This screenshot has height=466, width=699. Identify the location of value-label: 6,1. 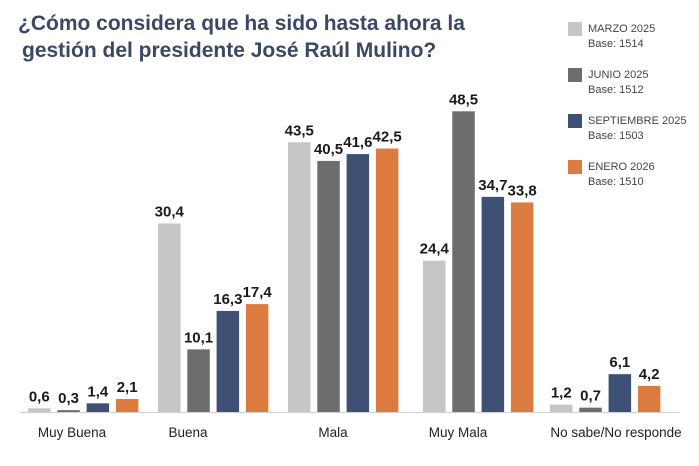
(619, 362).